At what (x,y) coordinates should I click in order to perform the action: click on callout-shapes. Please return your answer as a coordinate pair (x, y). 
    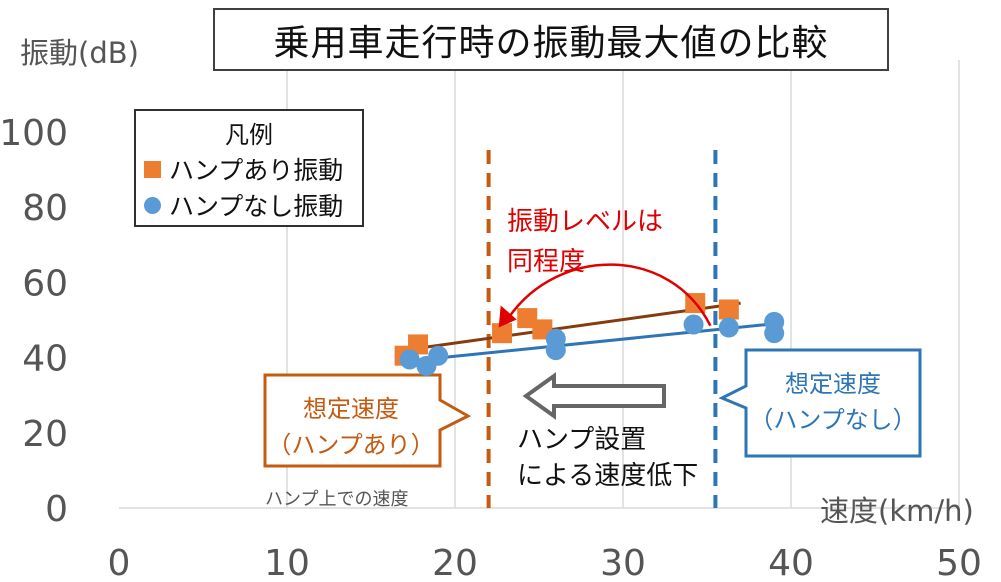
    Looking at the image, I should click on (592, 408).